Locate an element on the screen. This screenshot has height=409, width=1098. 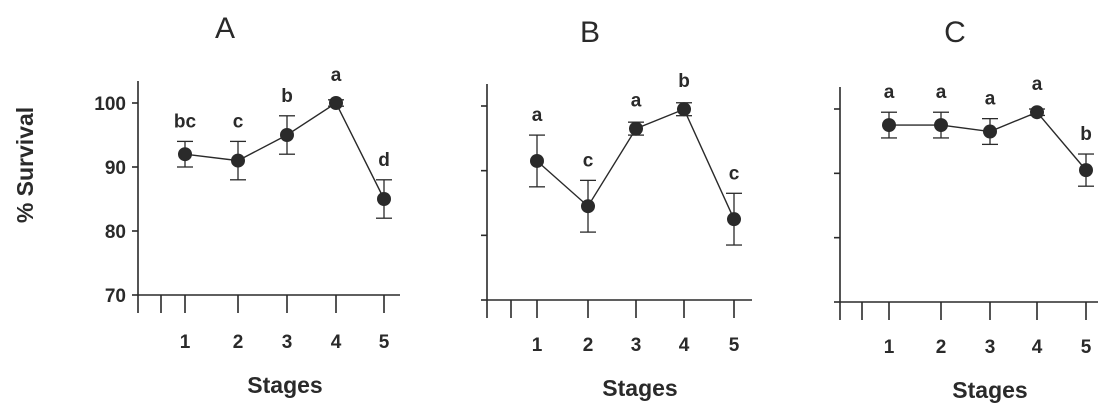
y-tick-label: 70 is located at coordinates (115, 296).